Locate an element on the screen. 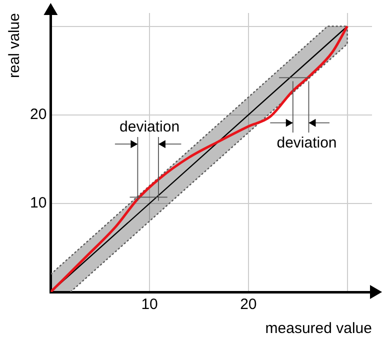 The width and height of the screenshot is (382, 342). x-axis-title: measured value is located at coordinates (318, 329).